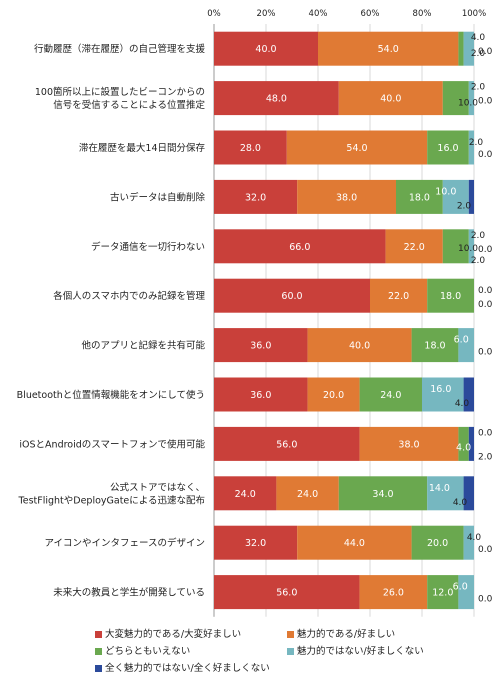 The image size is (500, 688). I want to click on legend-item: 全く魅力的ではない/全く好ましくない, so click(182, 668).